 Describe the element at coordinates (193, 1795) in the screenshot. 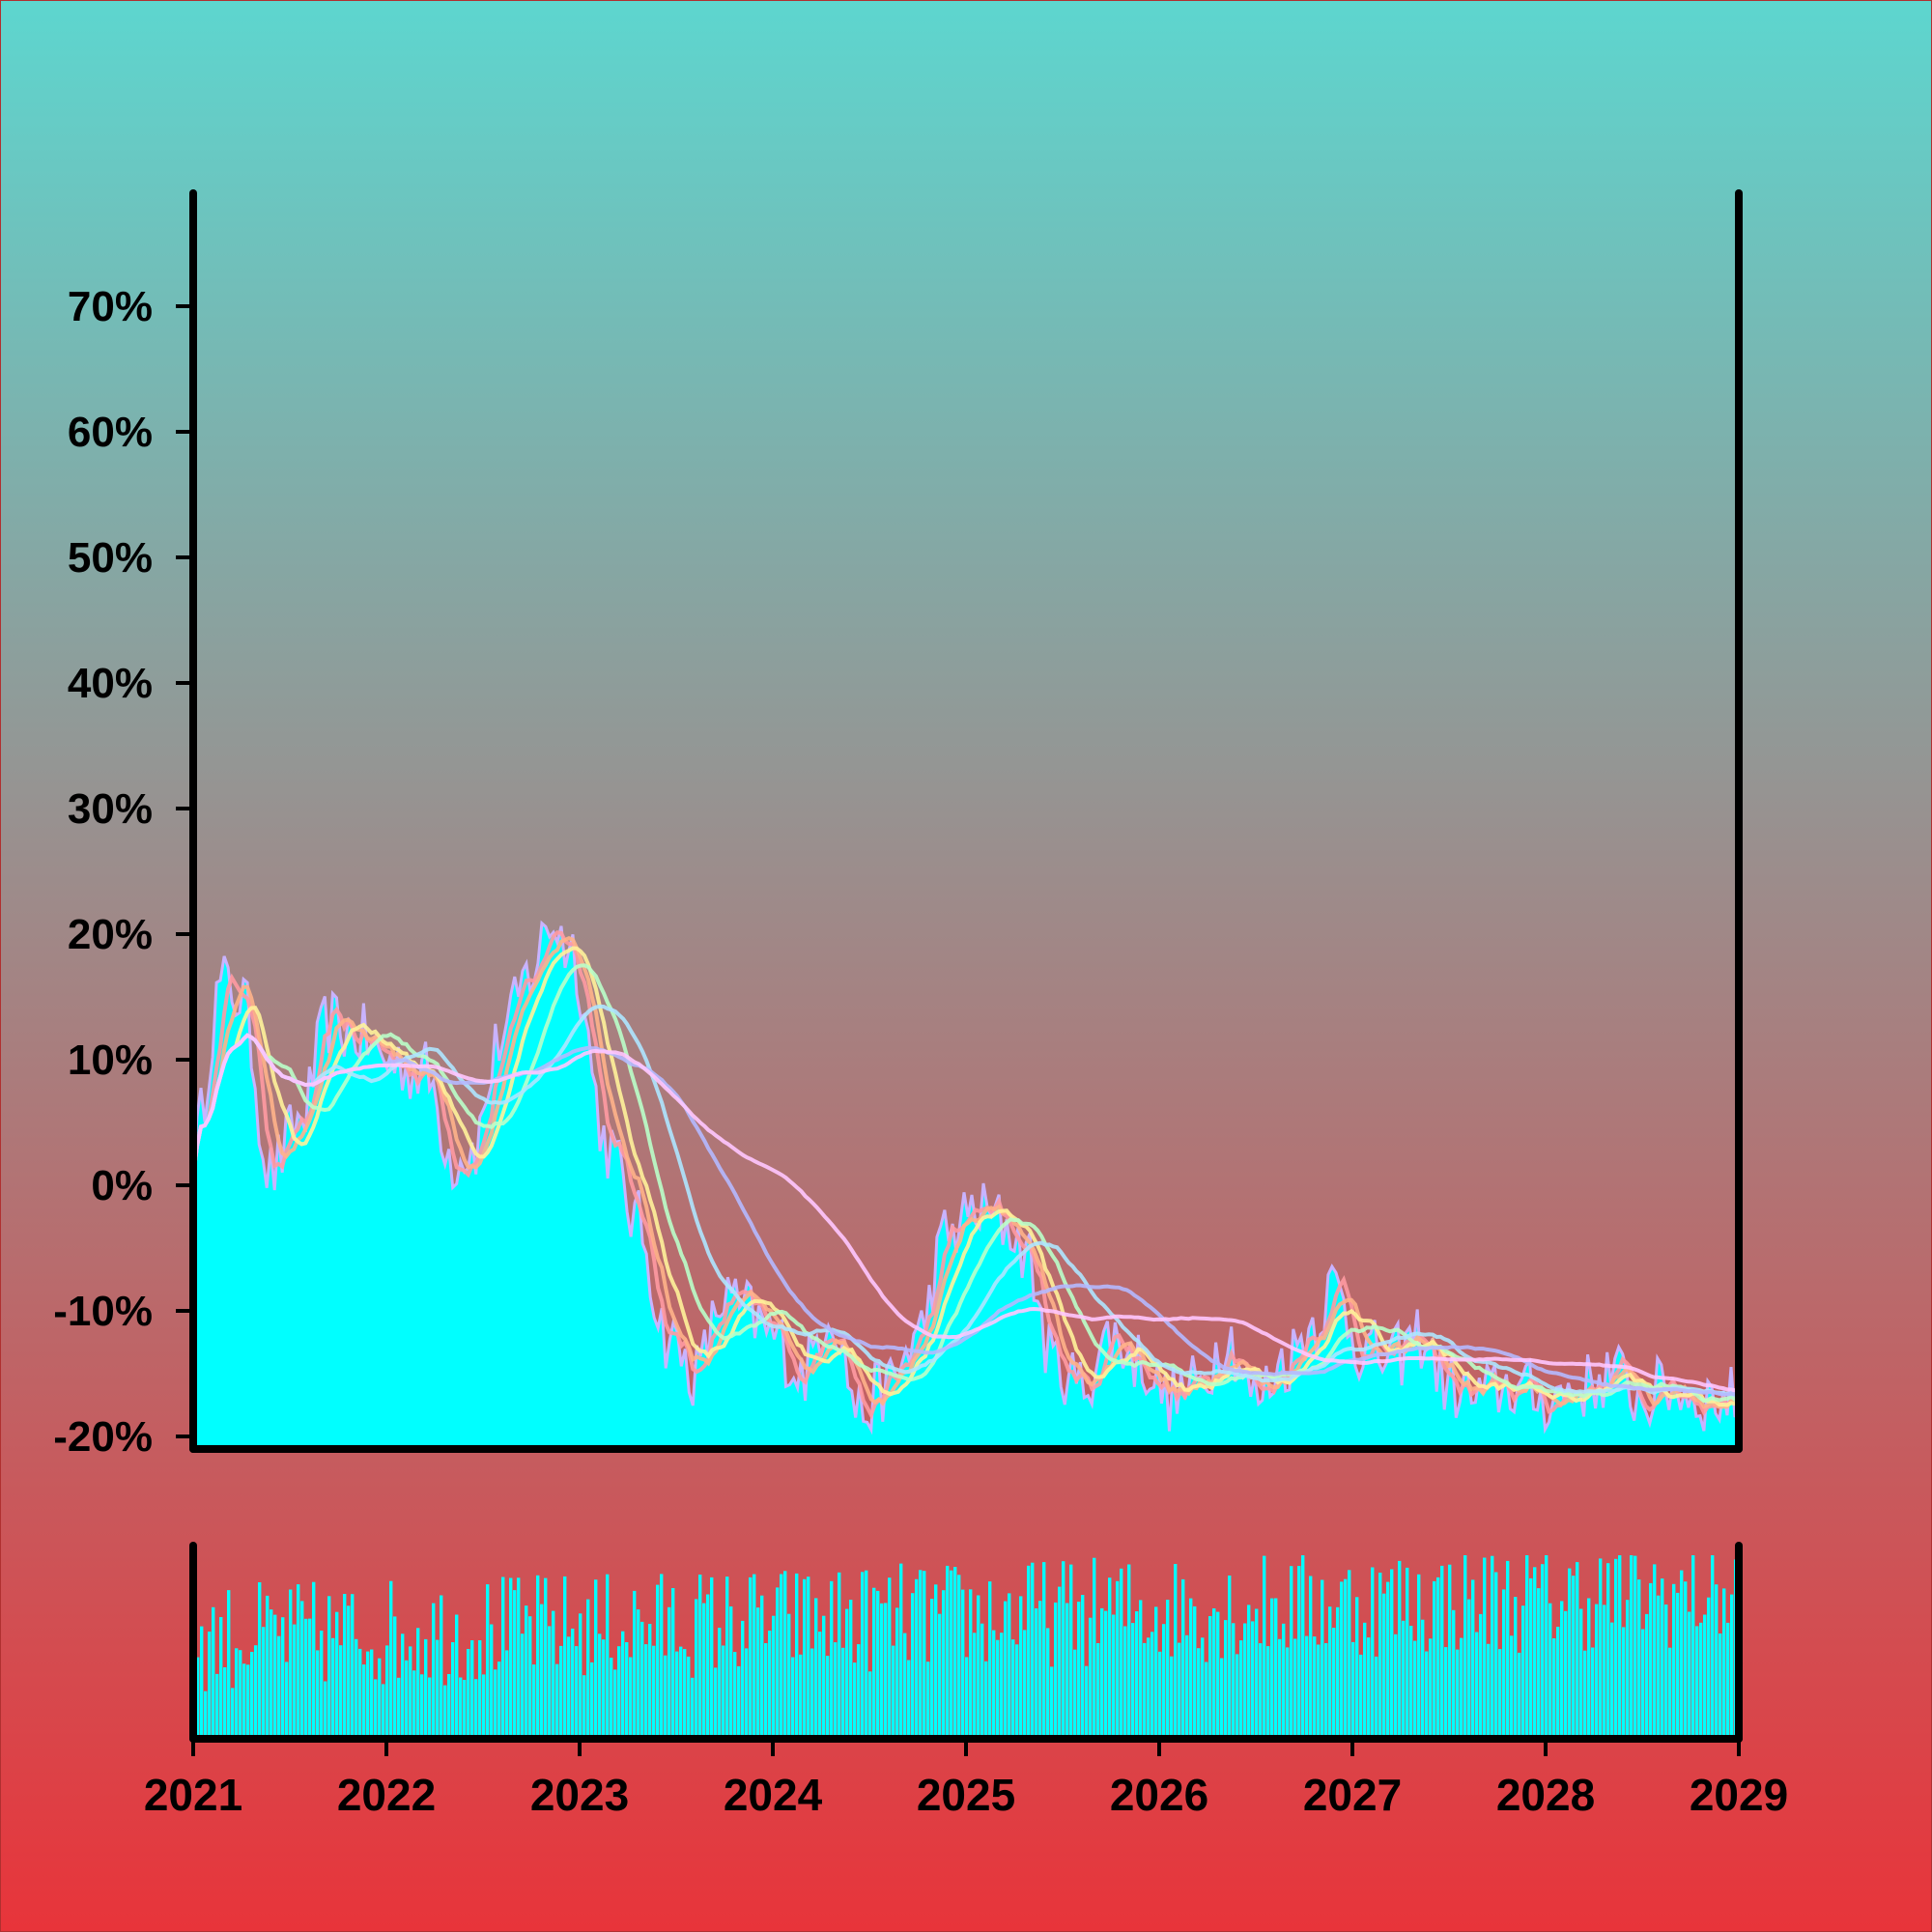

I see `x-tick-label: 2021` at that location.